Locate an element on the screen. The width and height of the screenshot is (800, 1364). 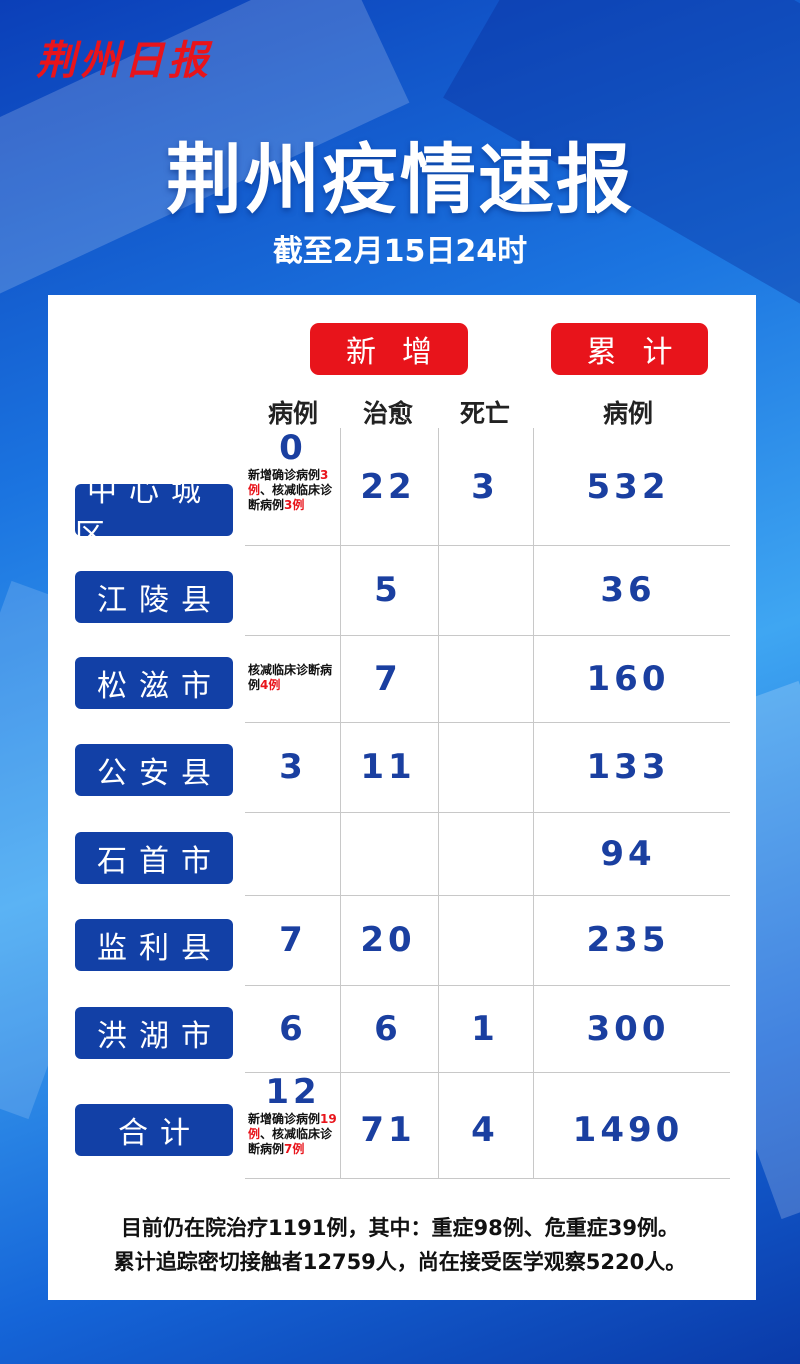
total: 235 is located at coordinates (628, 940).